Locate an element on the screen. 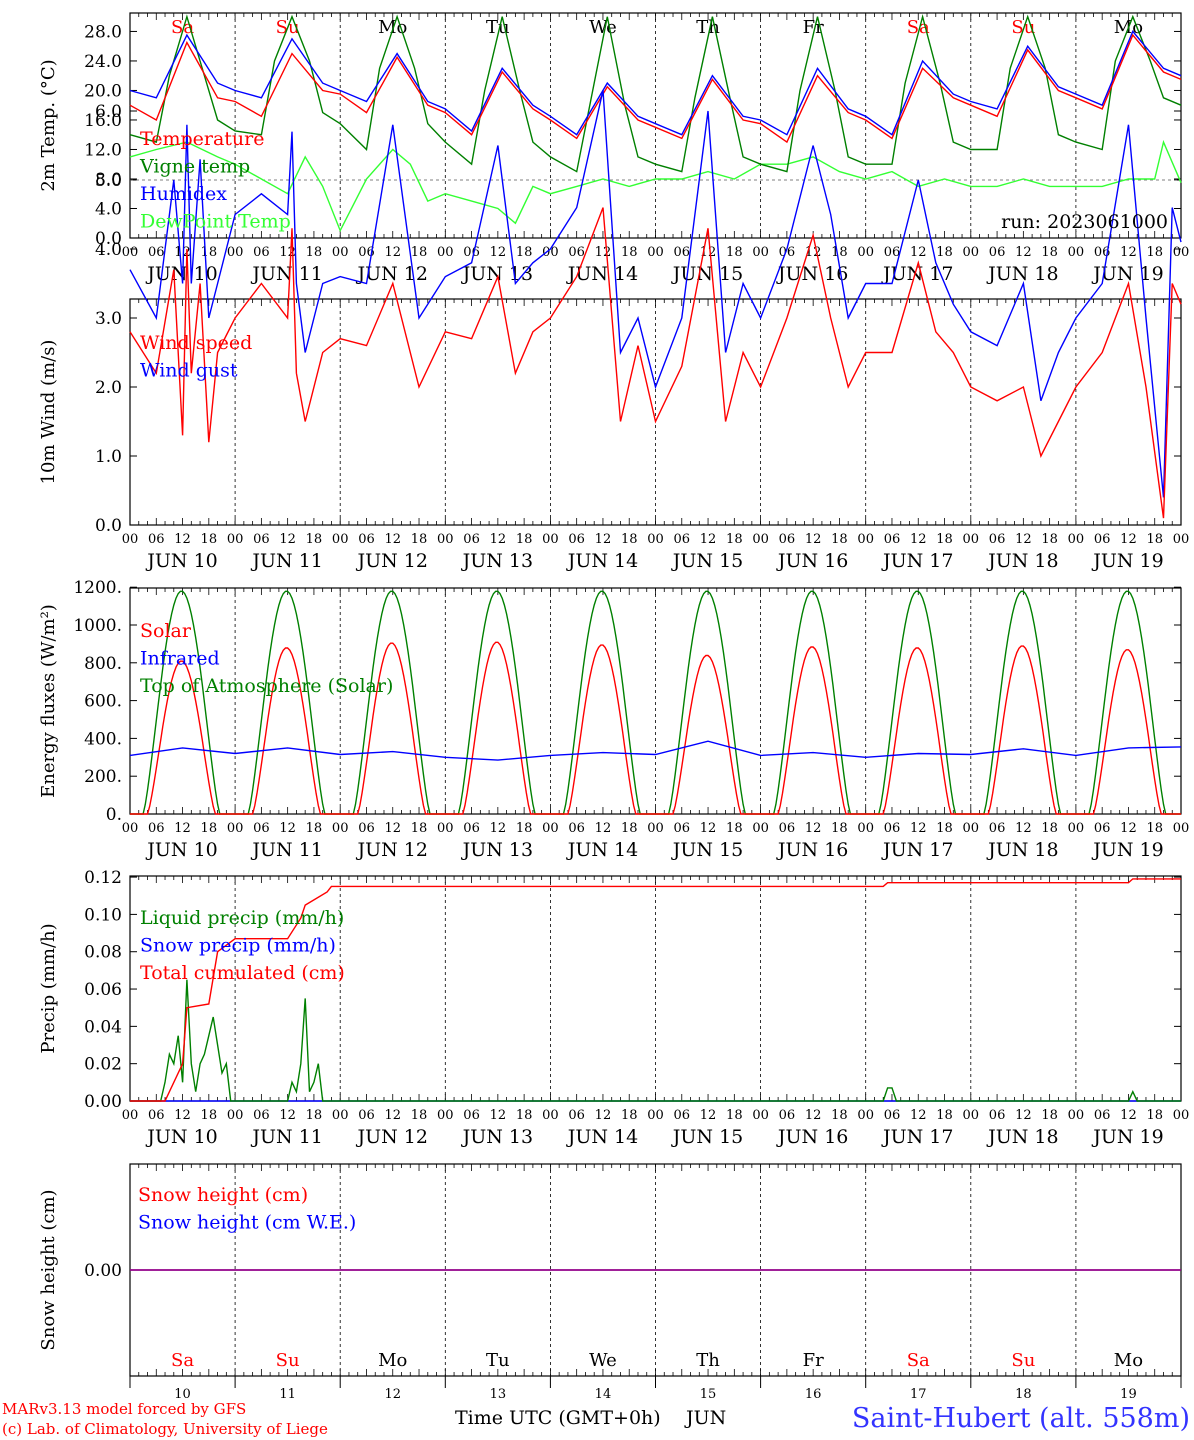 The image size is (1194, 1440). legend-entry: Solar is located at coordinates (166, 631).